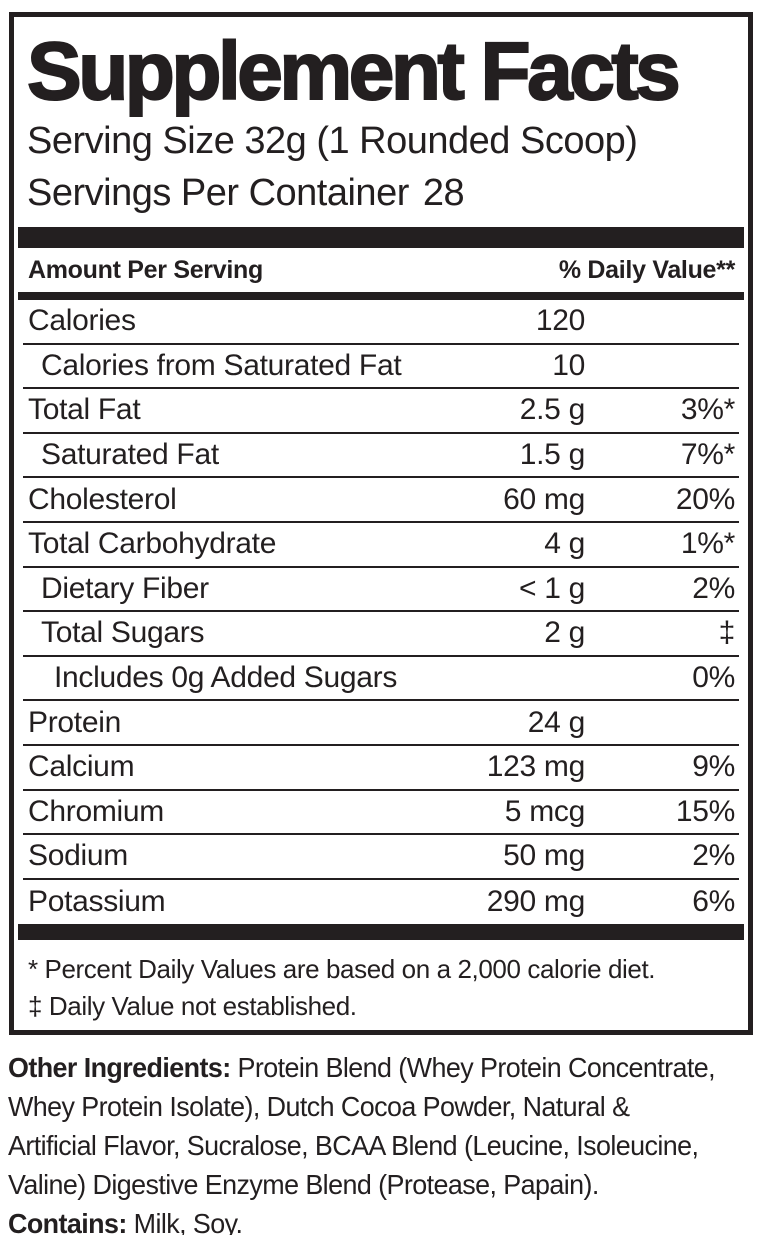 This screenshot has width=762, height=1235. Describe the element at coordinates (552, 455) in the screenshot. I see `nutrient-amount: 1.5 g` at that location.